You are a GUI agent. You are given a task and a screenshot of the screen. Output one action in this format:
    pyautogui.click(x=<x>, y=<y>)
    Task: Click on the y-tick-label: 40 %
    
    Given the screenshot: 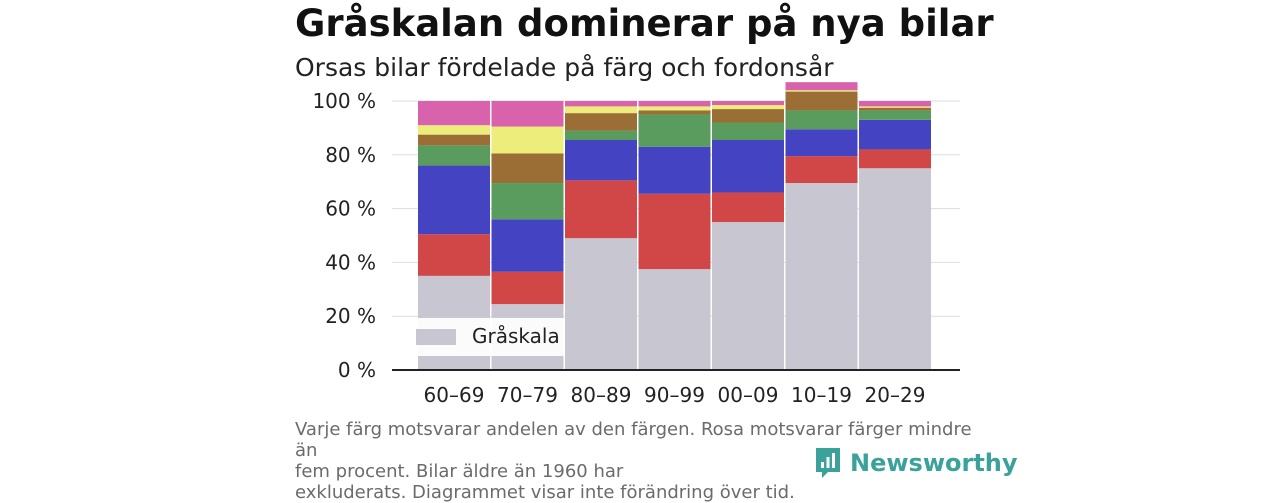 What is the action you would take?
    pyautogui.click(x=350, y=262)
    